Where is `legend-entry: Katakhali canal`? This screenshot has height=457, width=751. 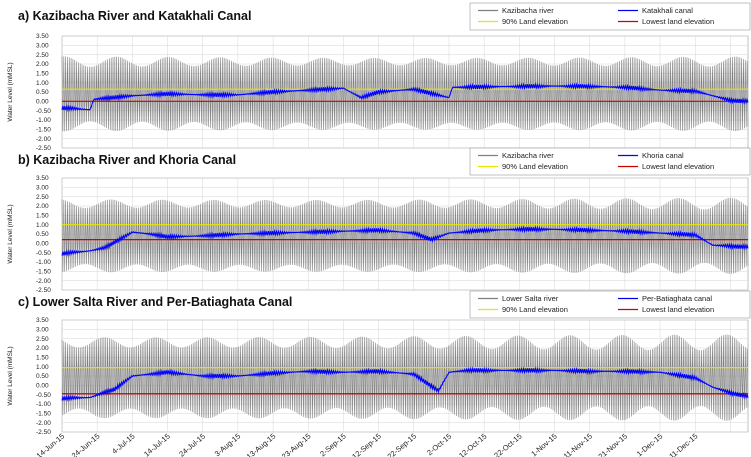 legend-entry: Katakhali canal is located at coordinates (667, 10).